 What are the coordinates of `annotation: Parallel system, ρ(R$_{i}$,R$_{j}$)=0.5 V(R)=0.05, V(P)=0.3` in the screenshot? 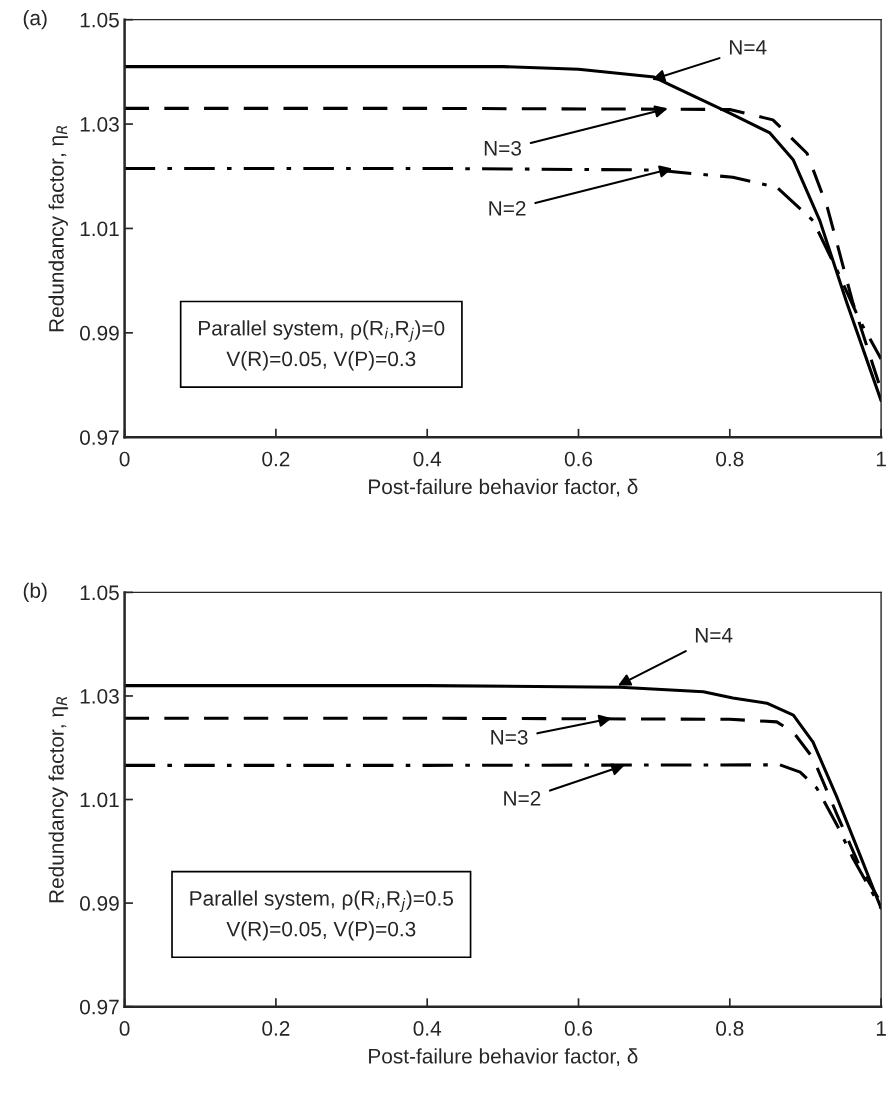 It's located at (322, 915).